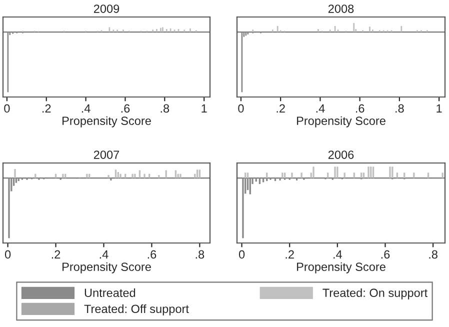 This screenshot has width=449, height=327. What do you see at coordinates (107, 8) in the screenshot?
I see `chart-title: 2009` at bounding box center [107, 8].